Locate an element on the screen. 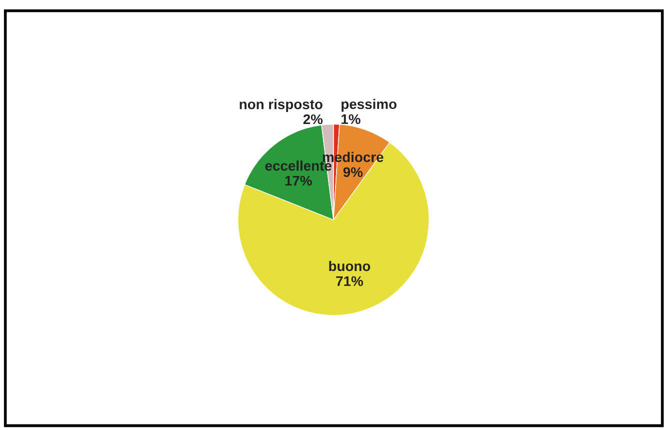 The height and width of the screenshot is (430, 667). data-label: 1% is located at coordinates (351, 119).